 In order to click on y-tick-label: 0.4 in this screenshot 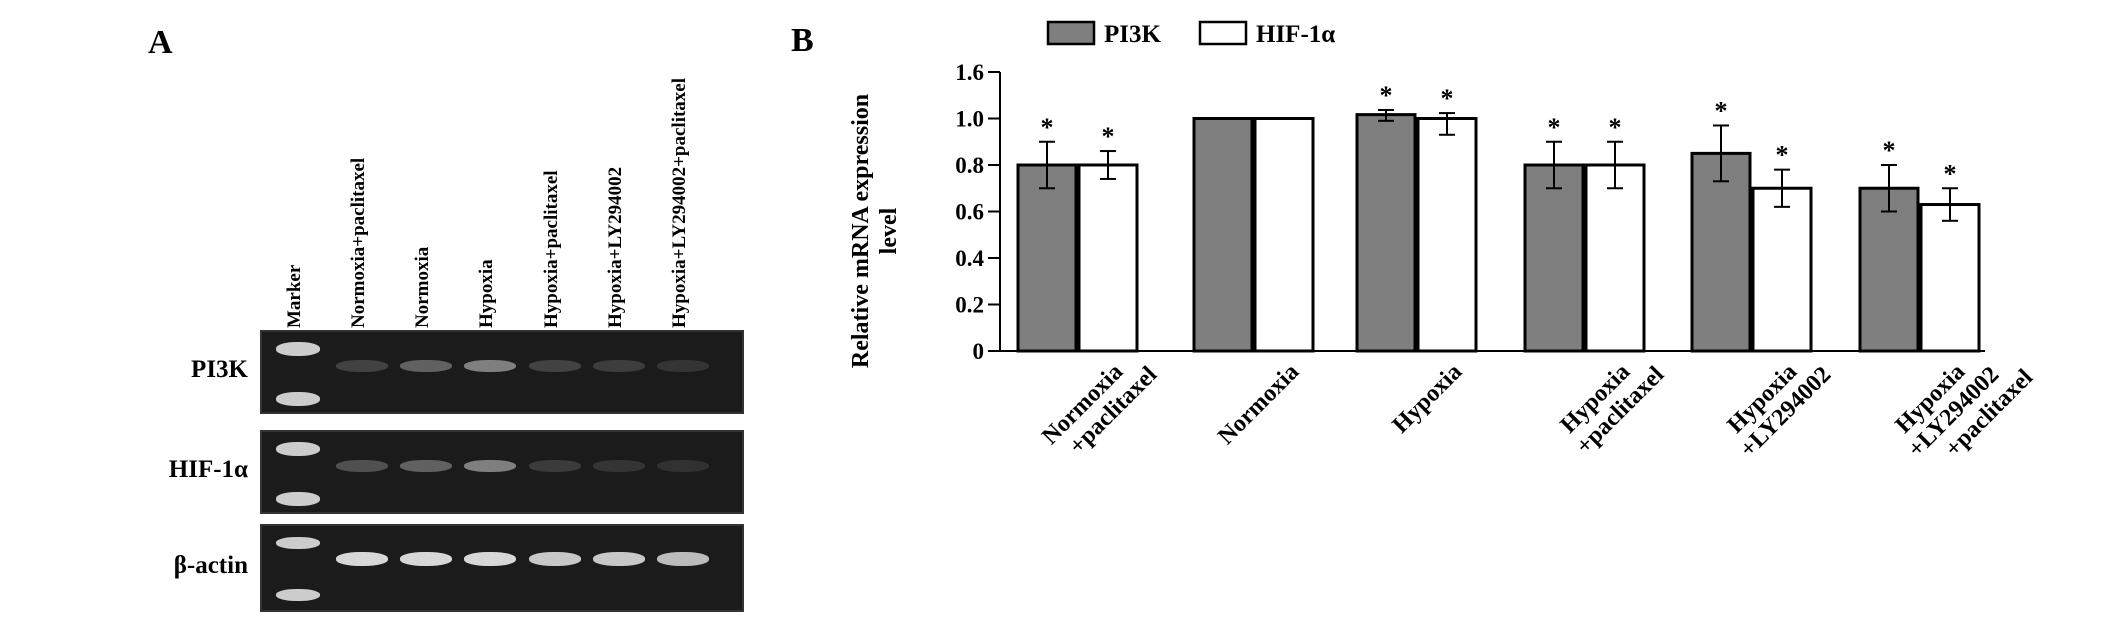, I will do `click(969, 258)`.